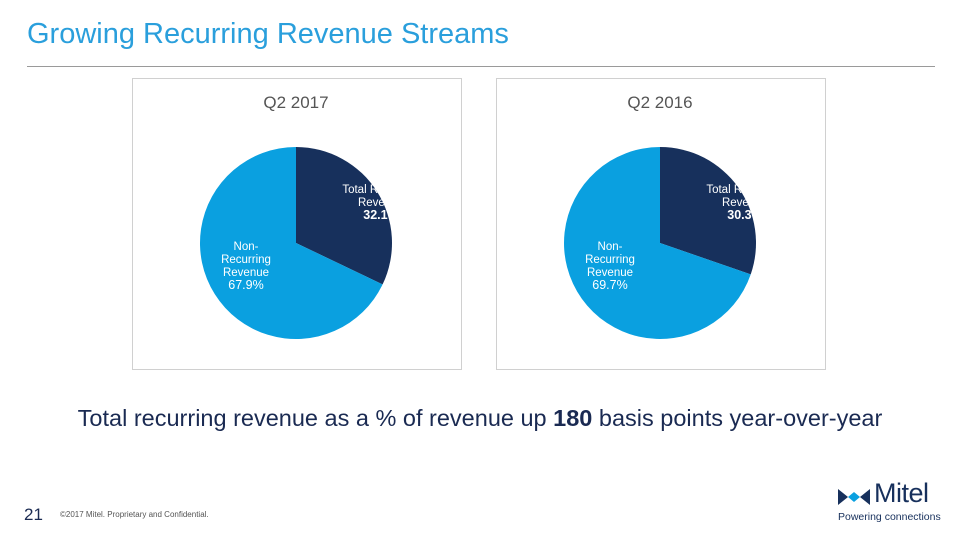 This screenshot has width=960, height=540. I want to click on logo-tagline: Powering connections, so click(889, 517).